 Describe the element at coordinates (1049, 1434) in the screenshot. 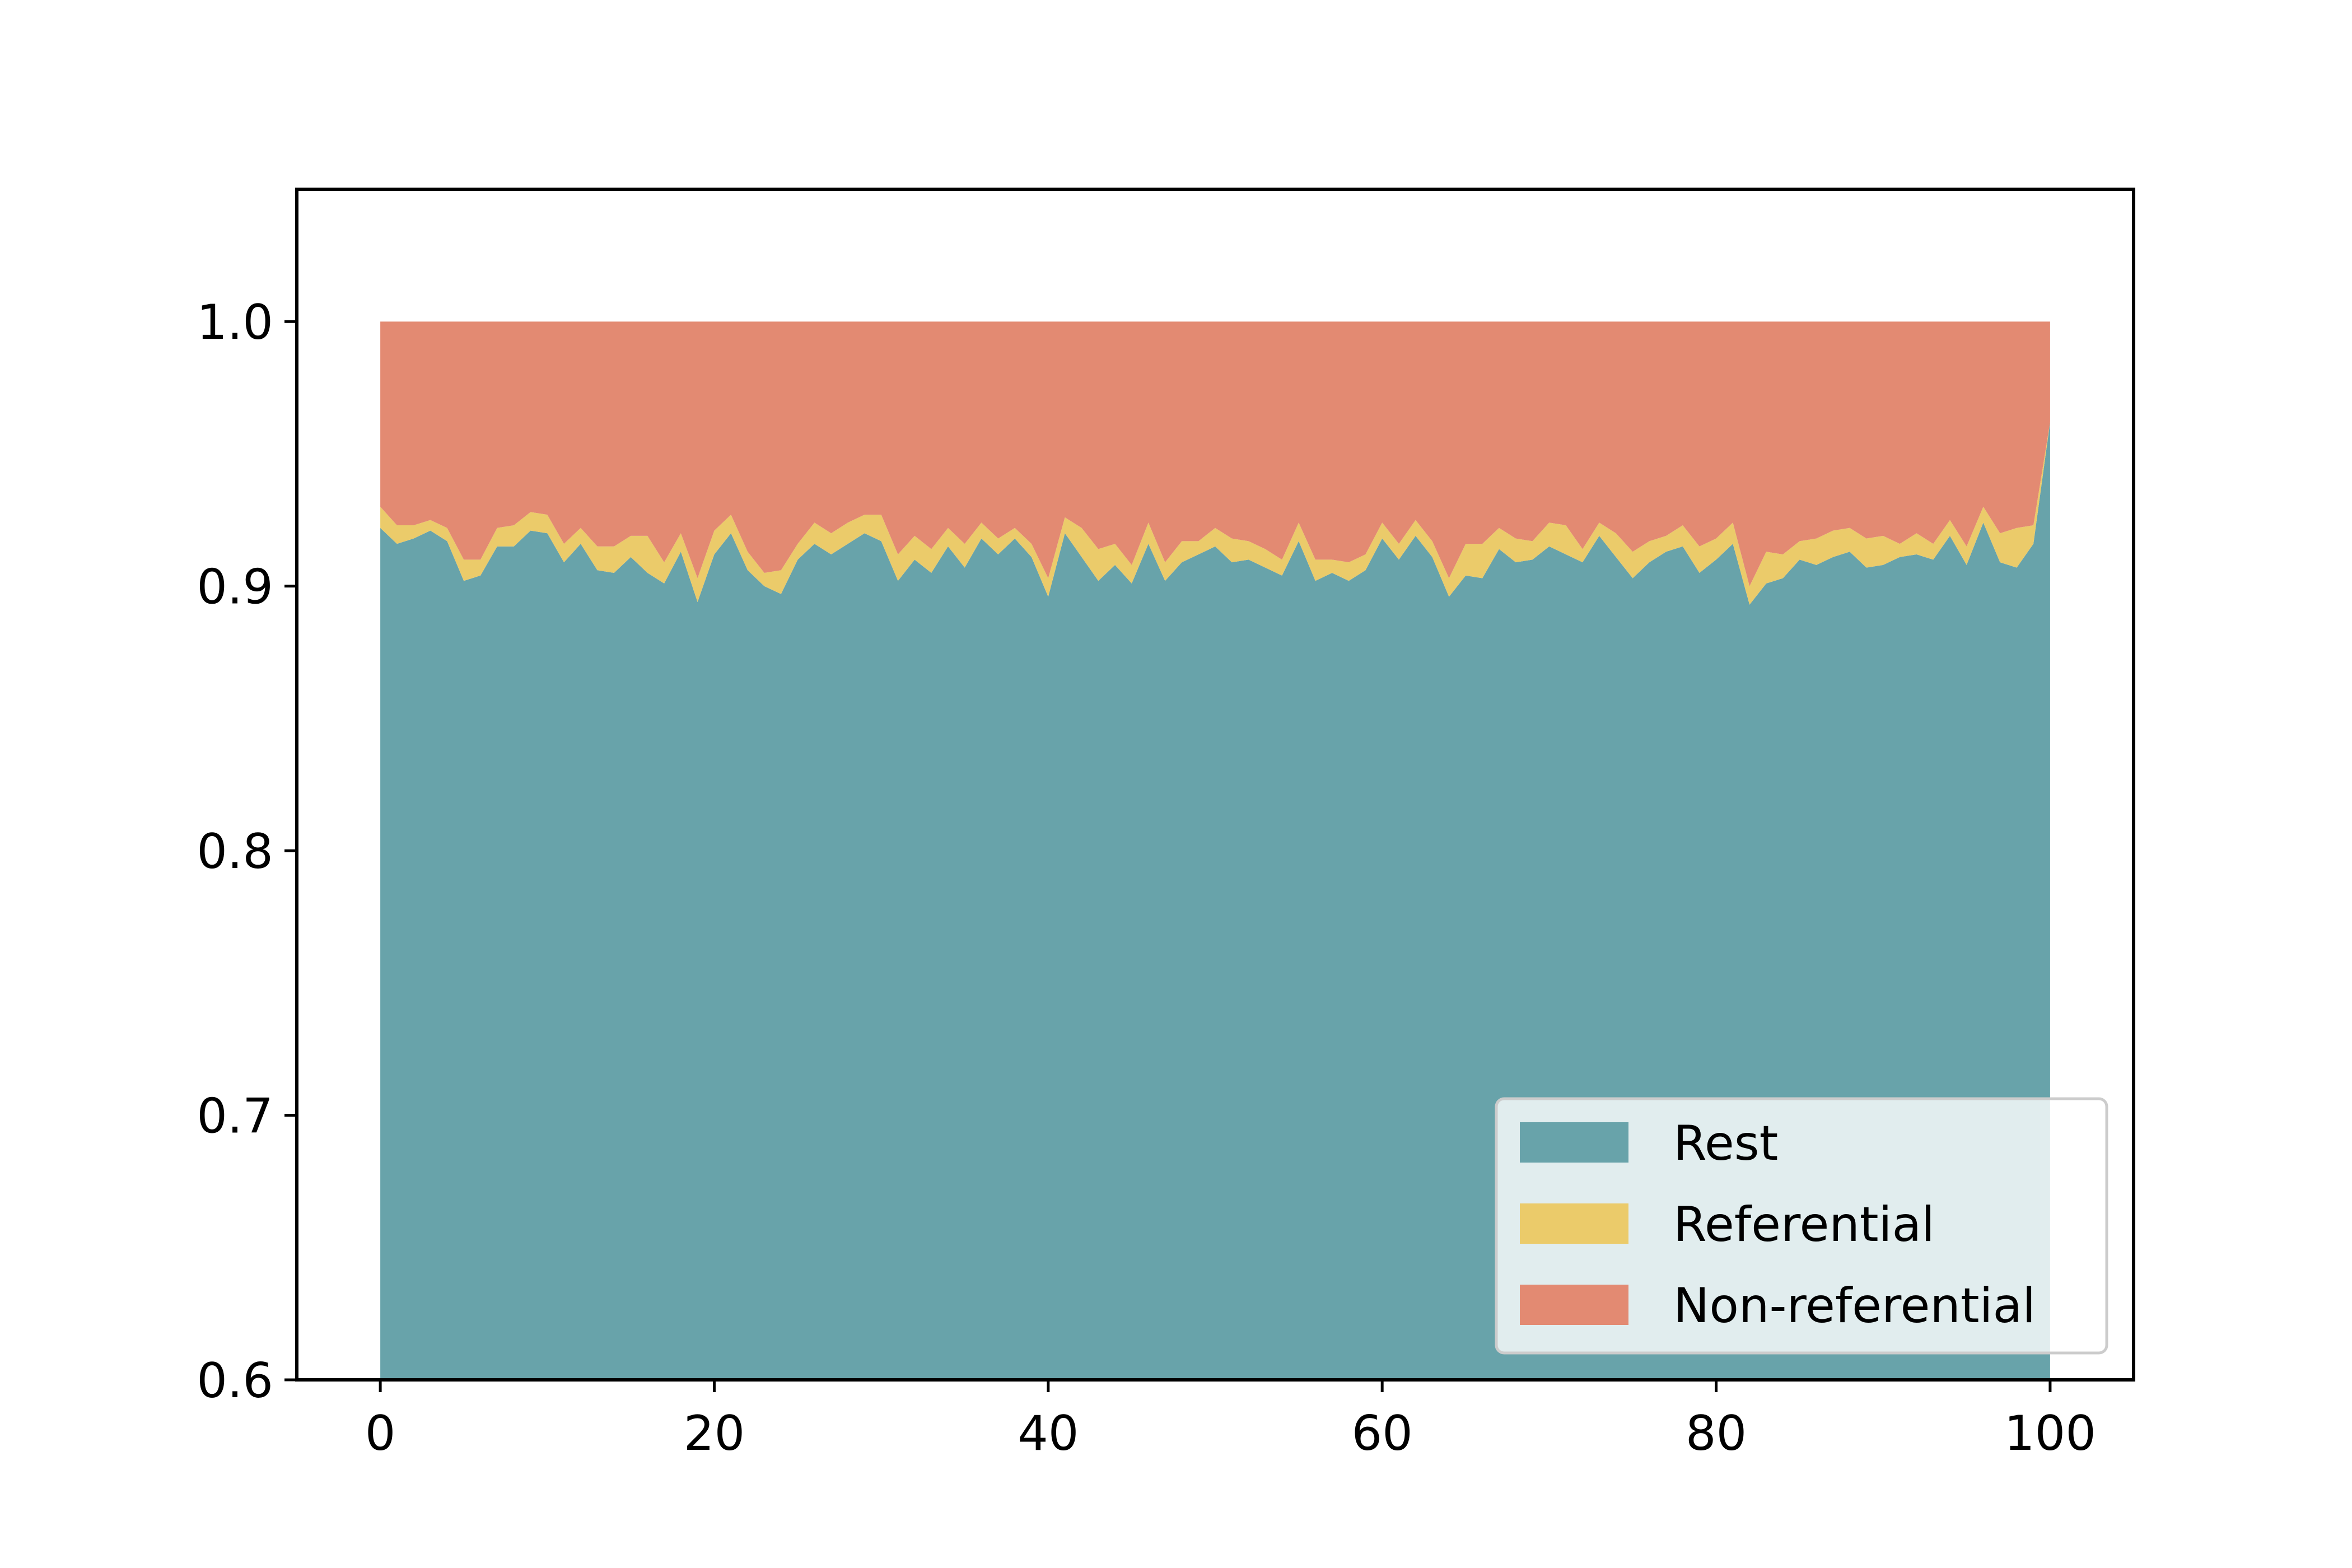

I see `x-tick-label: 40` at that location.